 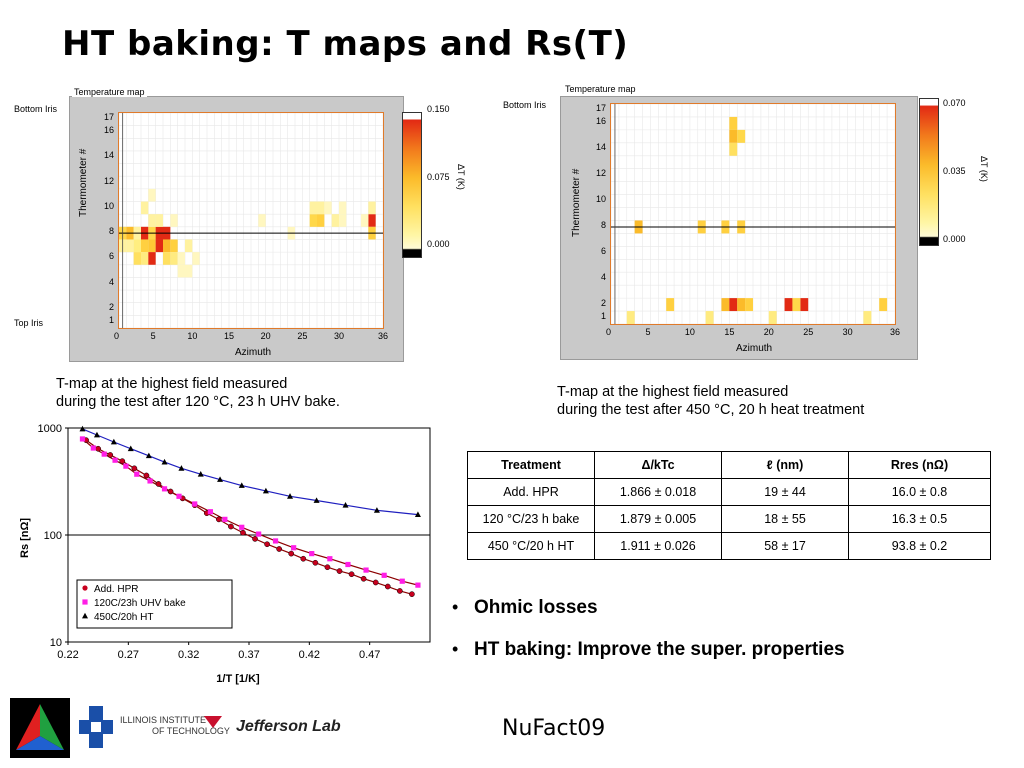 I want to click on rs-x-tick-label: 0.32, so click(x=188, y=655).